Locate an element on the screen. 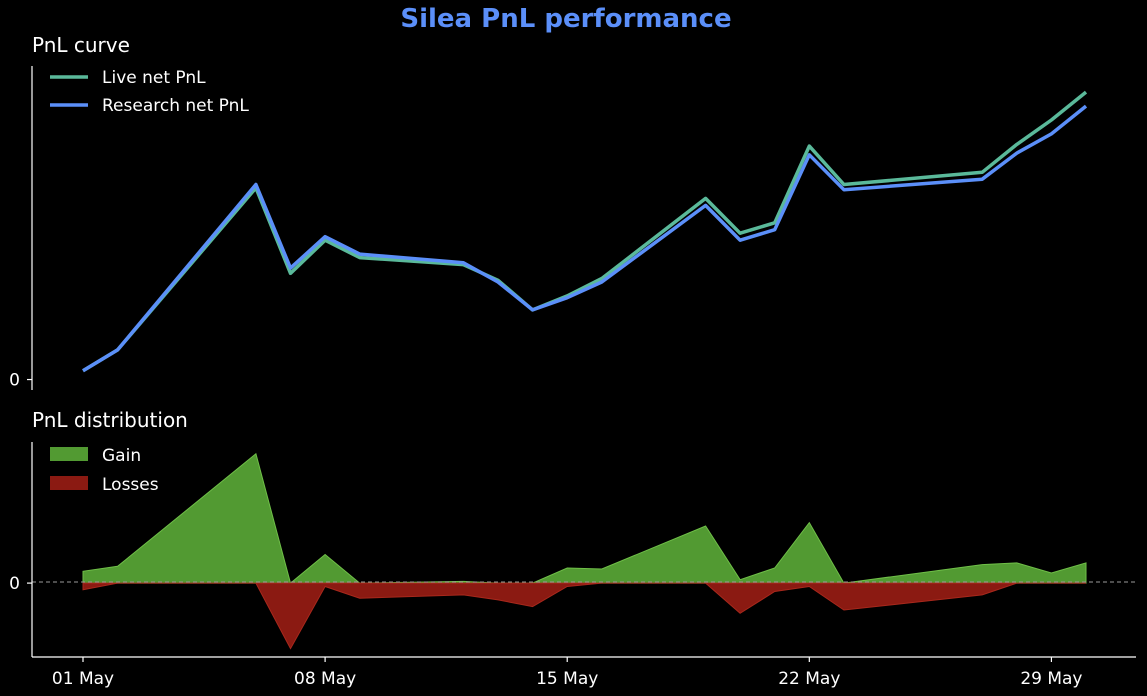 Image resolution: width=1147 pixels, height=696 pixels. x-tick-label: 08 May is located at coordinates (325, 679).